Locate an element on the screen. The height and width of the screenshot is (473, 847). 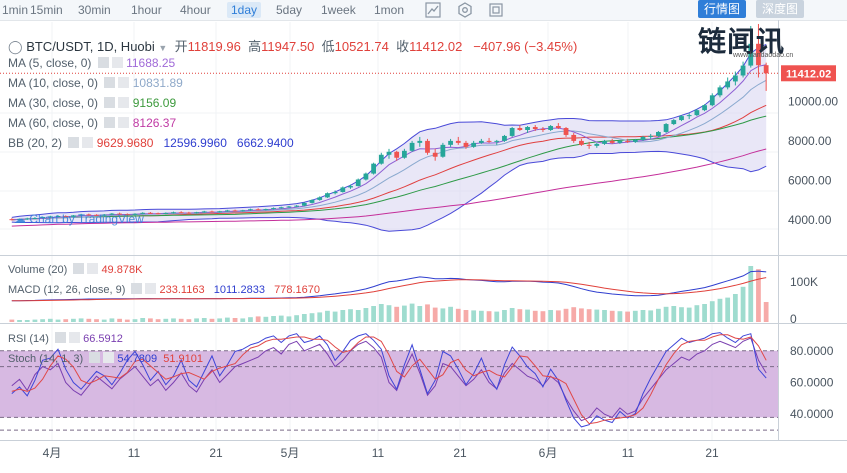
collapse-chevron-icon: ◯ is located at coordinates (15, 46).